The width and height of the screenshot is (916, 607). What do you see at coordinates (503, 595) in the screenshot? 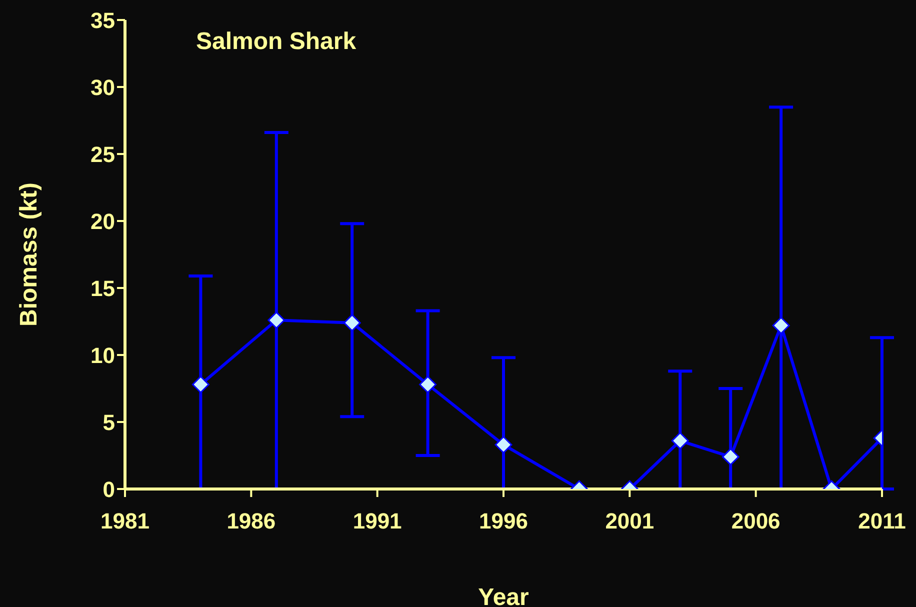
I see `x-axis-title: Year` at bounding box center [503, 595].